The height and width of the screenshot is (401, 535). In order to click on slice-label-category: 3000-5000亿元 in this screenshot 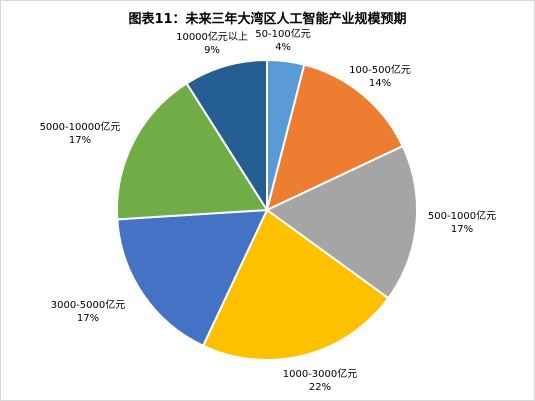, I will do `click(88, 304)`.